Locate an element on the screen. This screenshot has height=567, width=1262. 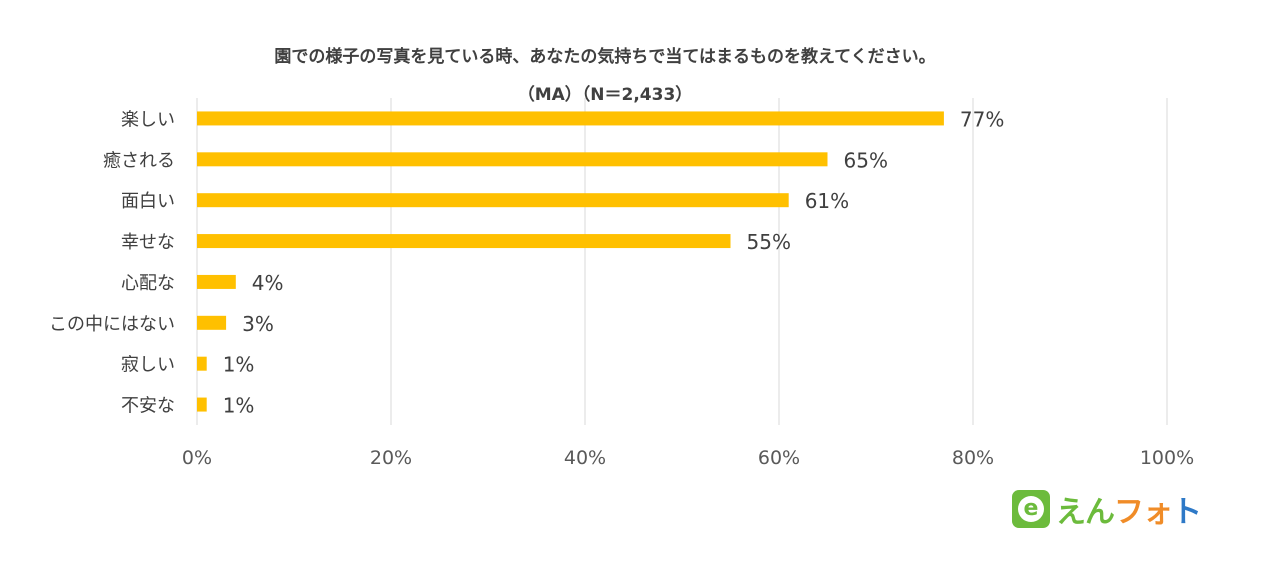
logo-text-part-1: えん is located at coordinates (1085, 512).